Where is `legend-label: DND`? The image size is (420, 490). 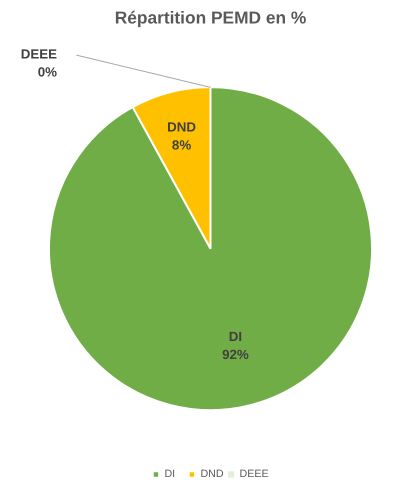 legend-label: DND is located at coordinates (212, 474).